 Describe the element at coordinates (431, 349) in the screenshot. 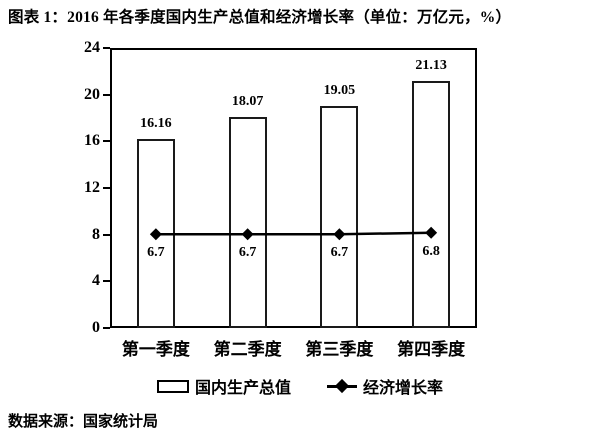

I see `x-category-label: 第四季度` at that location.